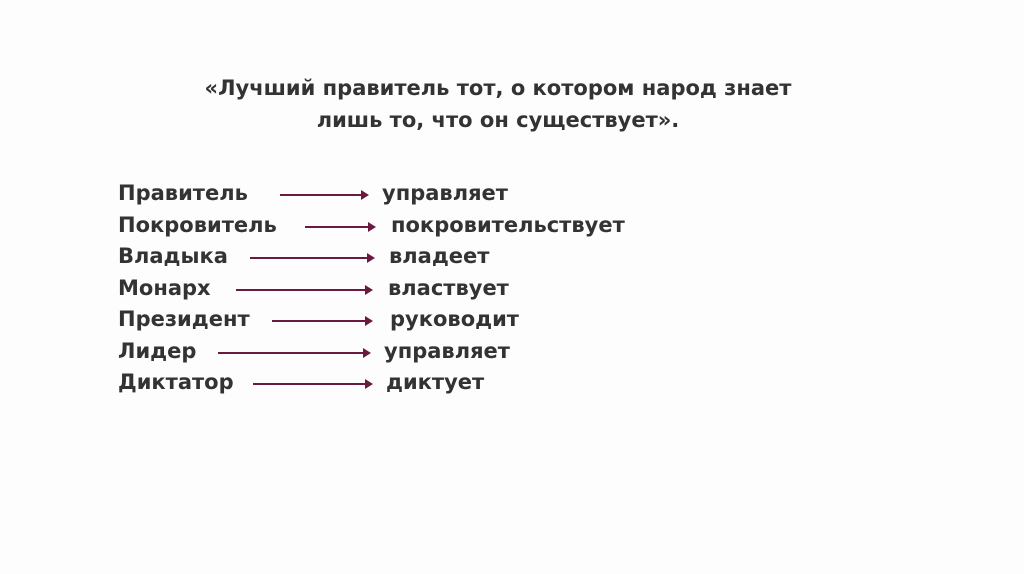 Image resolution: width=1024 pixels, height=574 pixels. I want to click on verb: владеет, so click(439, 256).